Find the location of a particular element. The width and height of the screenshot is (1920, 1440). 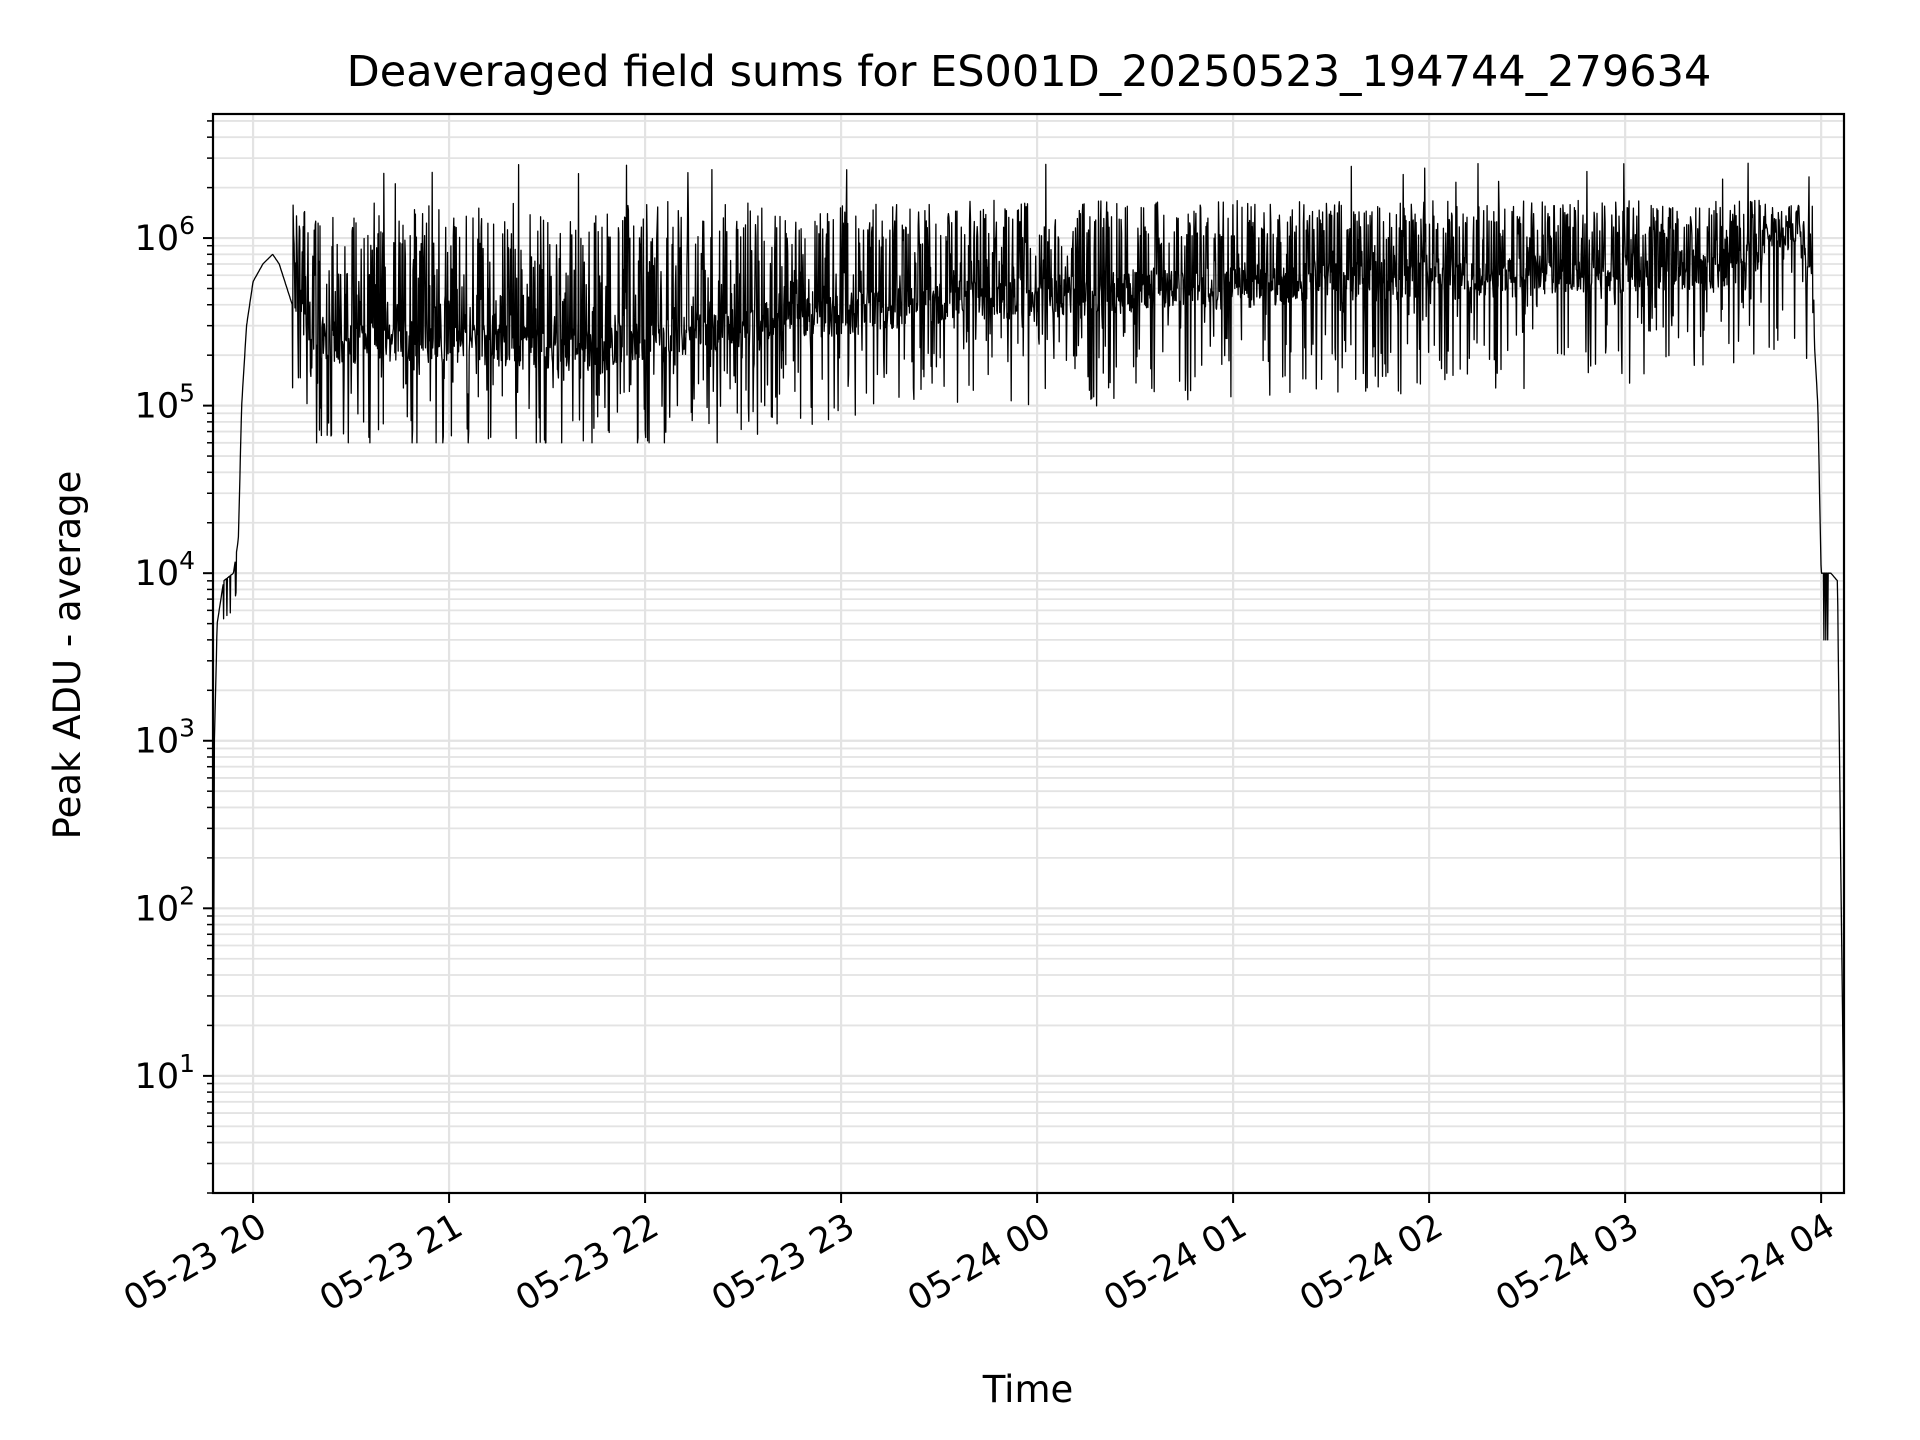

x-axis-label: Time is located at coordinates (1028, 1389).